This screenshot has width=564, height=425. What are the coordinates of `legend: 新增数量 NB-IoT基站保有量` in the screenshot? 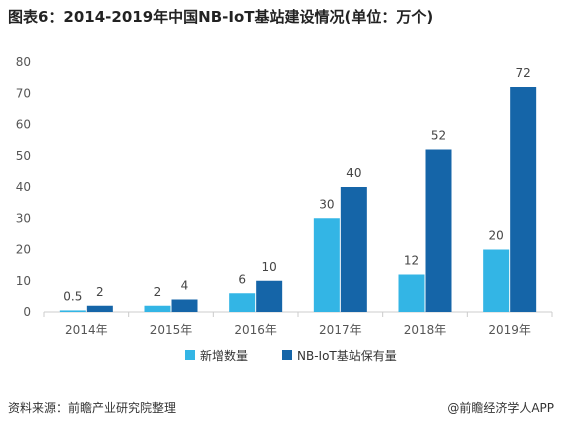 It's located at (291, 355).